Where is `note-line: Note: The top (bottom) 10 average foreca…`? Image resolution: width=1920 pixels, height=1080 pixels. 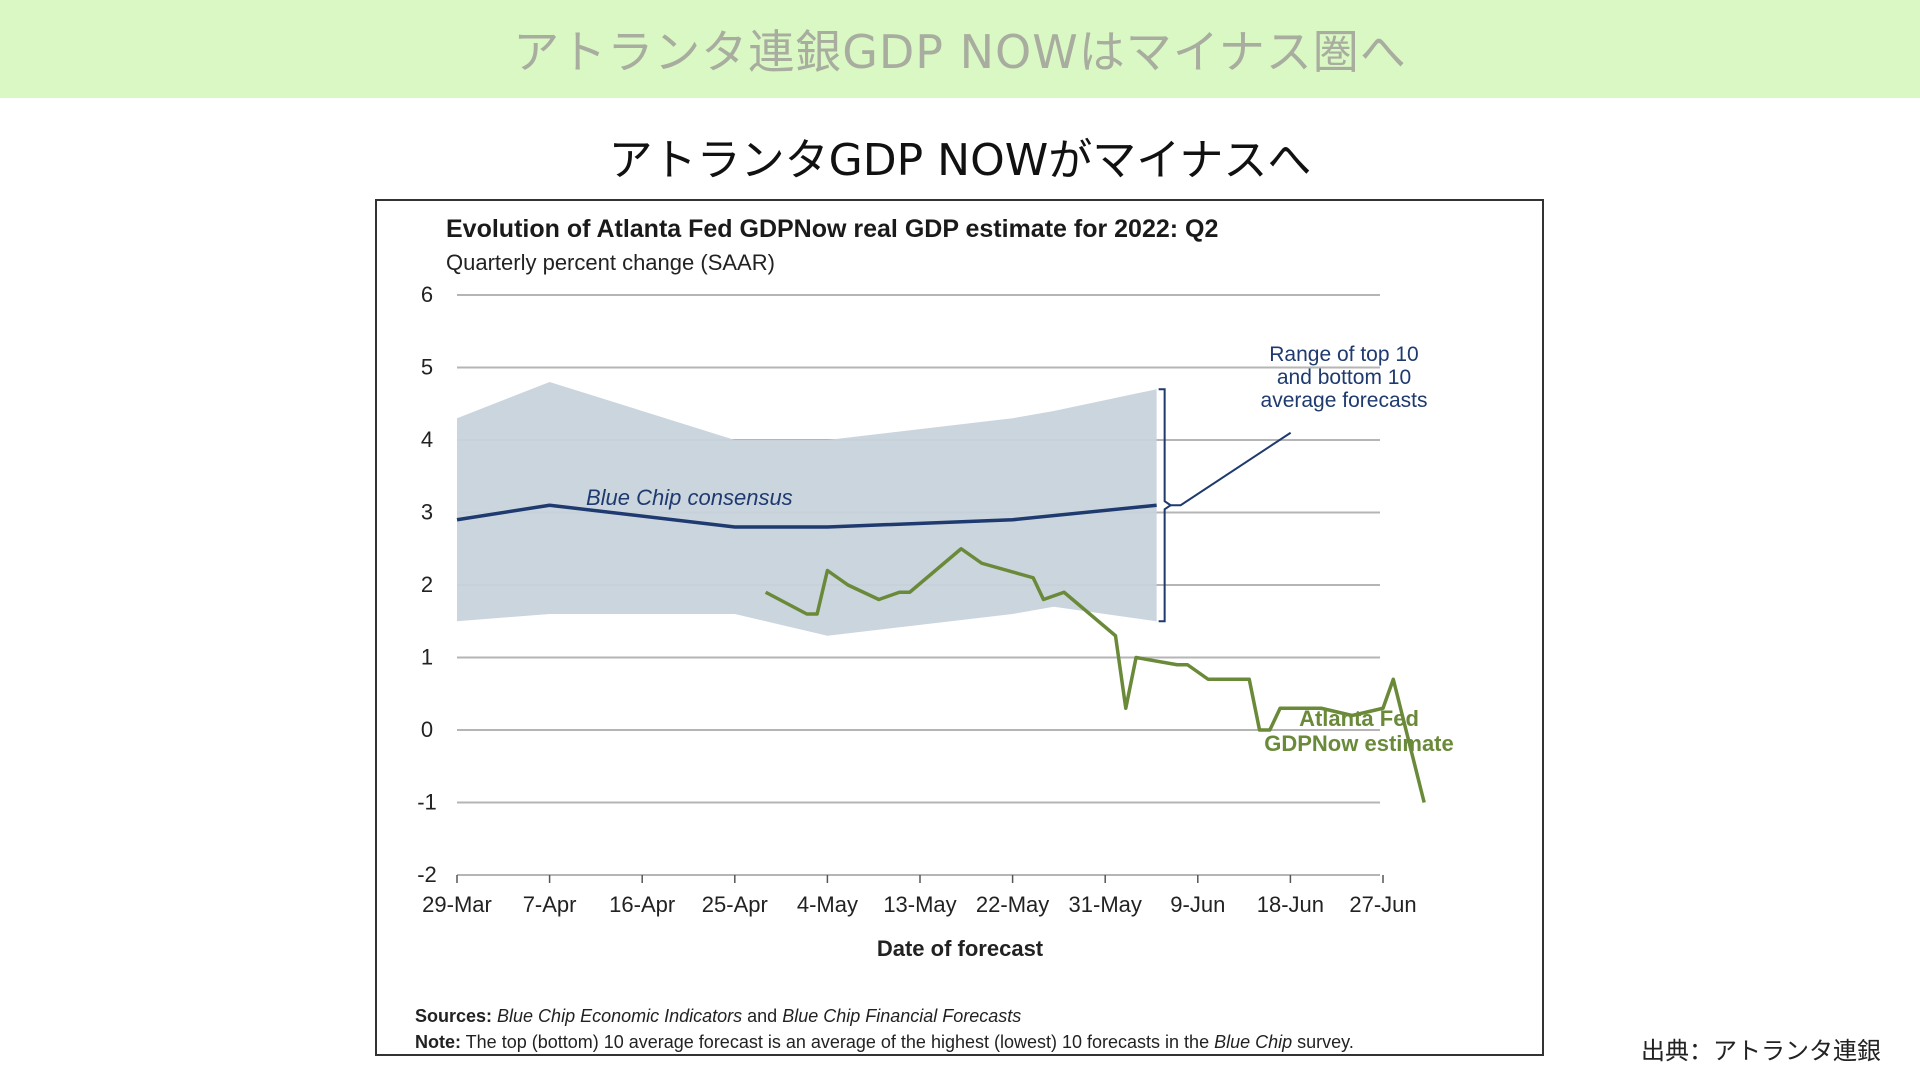
note-line: Note: The top (bottom) 10 average foreca… is located at coordinates (884, 1042).